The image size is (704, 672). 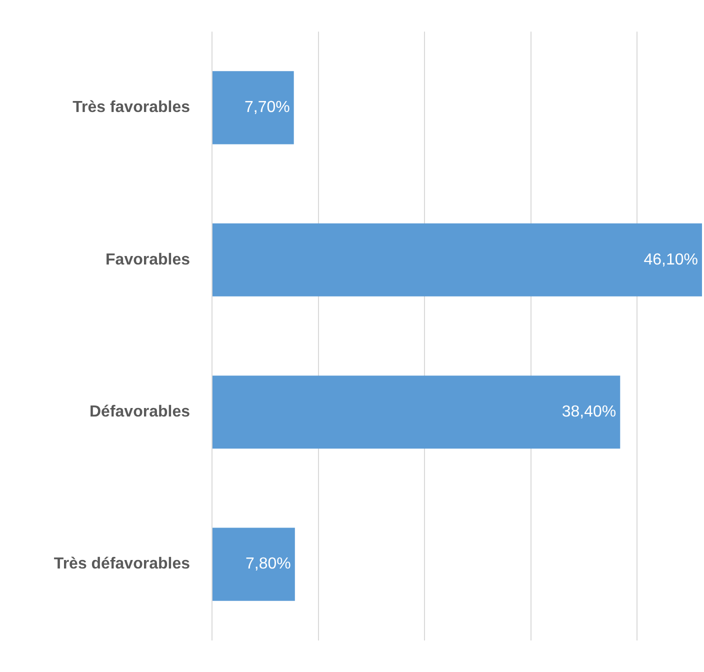 I want to click on y-tick-label: Très défavorables, so click(x=122, y=564).